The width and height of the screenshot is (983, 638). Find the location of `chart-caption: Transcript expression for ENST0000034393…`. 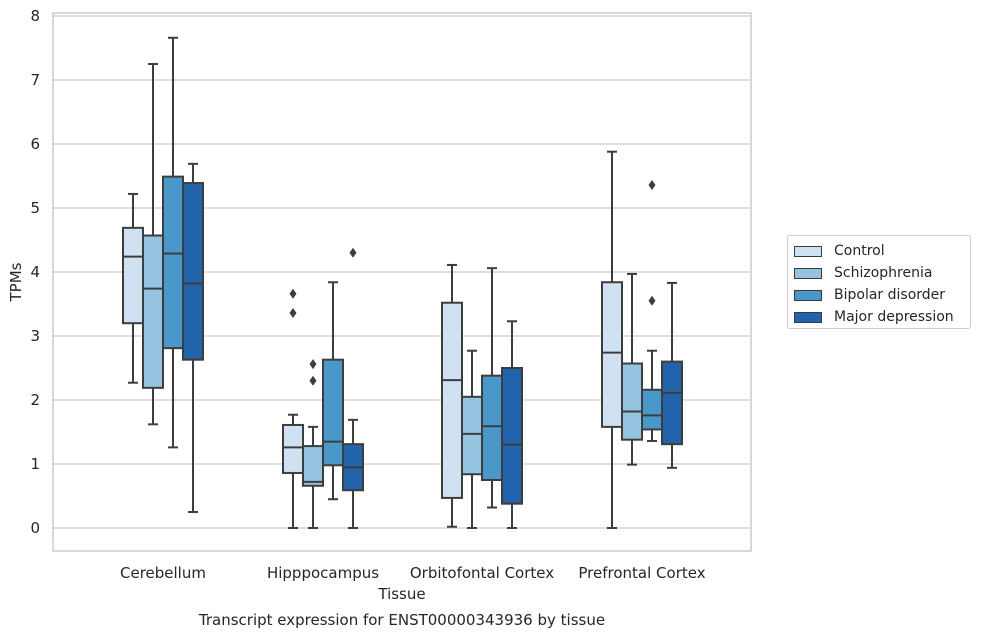

chart-caption: Transcript expression for ENST0000034393… is located at coordinates (401, 620).